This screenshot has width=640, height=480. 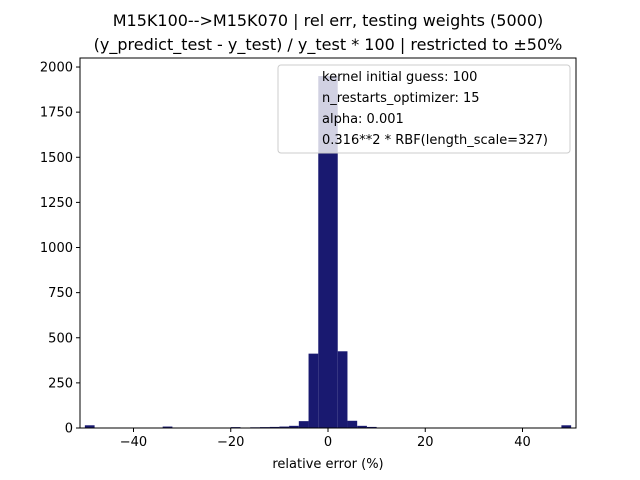 I want to click on y-tick-label: 750, so click(x=60, y=293).